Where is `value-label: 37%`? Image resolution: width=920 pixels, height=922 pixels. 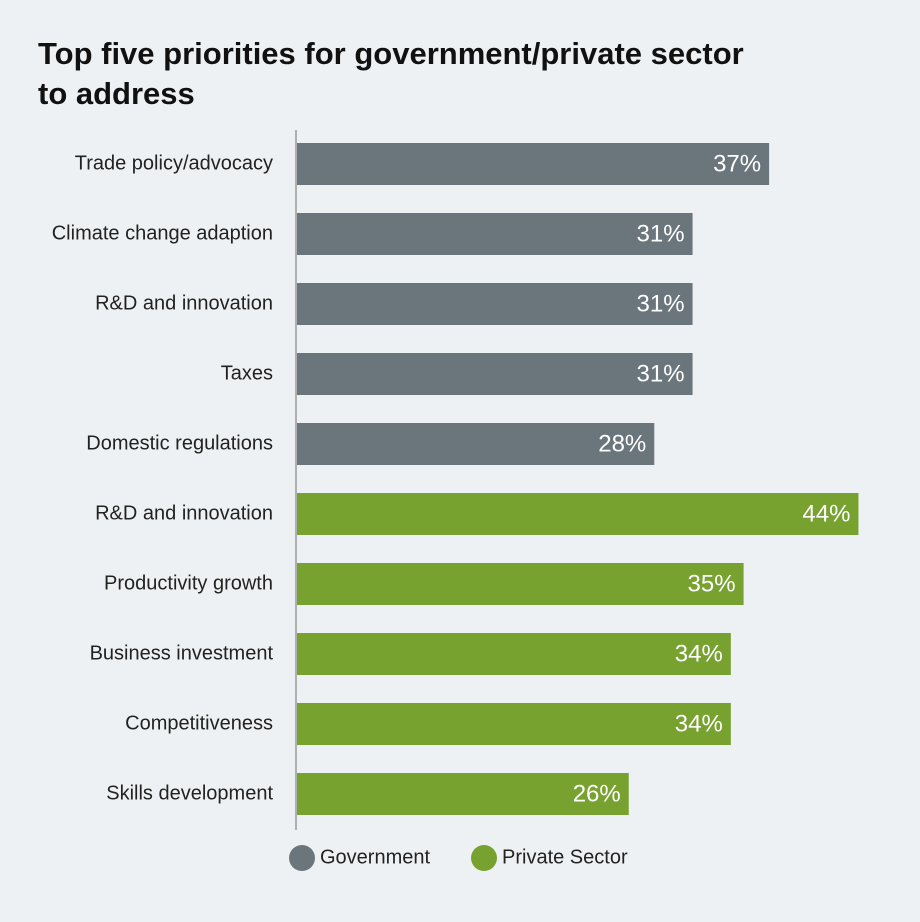
value-label: 37% is located at coordinates (737, 163).